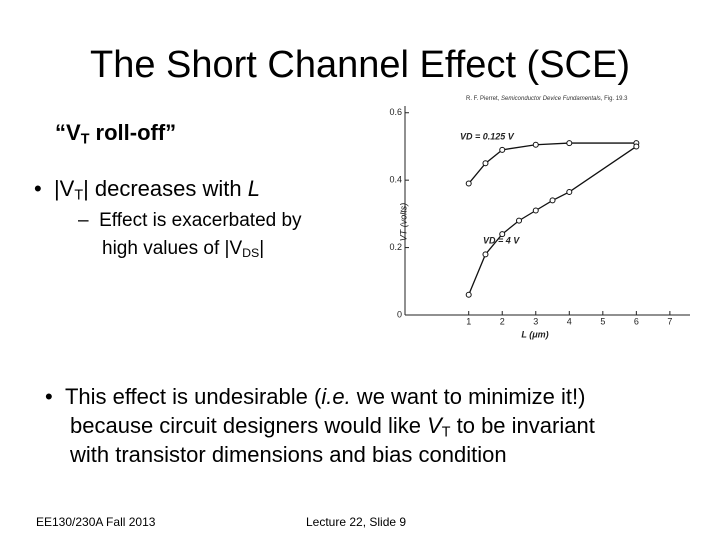 The width and height of the screenshot is (720, 540). I want to click on citation-book: Semiconductor Device Fundamentals, so click(551, 99).